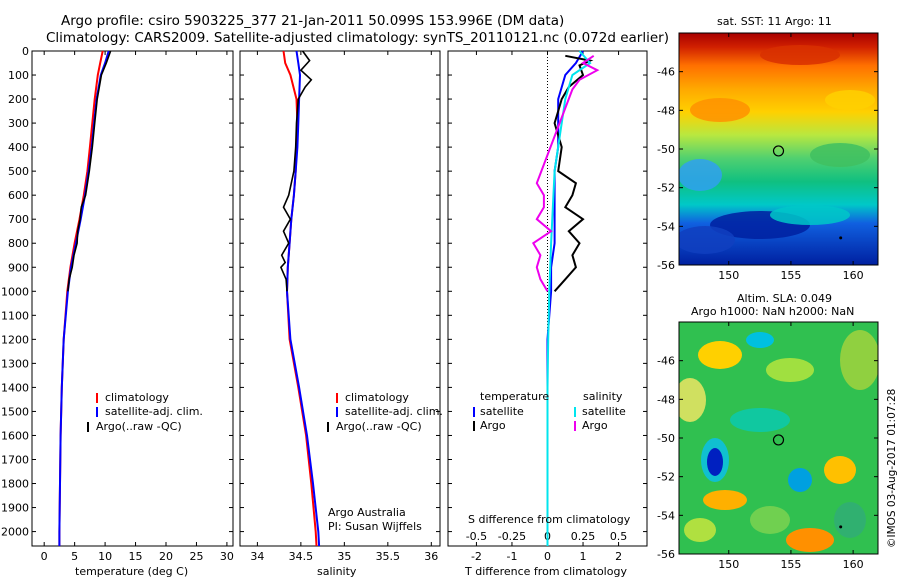 This screenshot has height=580, width=900. Describe the element at coordinates (301, 556) in the screenshot. I see `xtick-label: 34.5` at that location.